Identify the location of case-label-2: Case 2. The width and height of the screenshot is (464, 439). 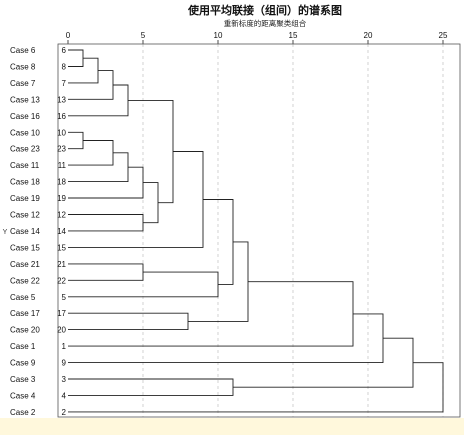
(23, 412).